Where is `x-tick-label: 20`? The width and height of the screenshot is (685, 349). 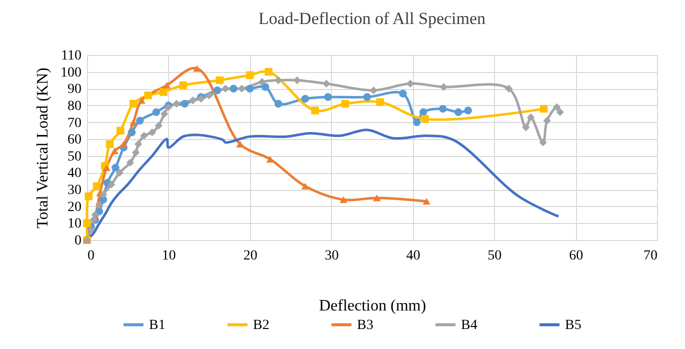
x-tick-label: 20 is located at coordinates (250, 256).